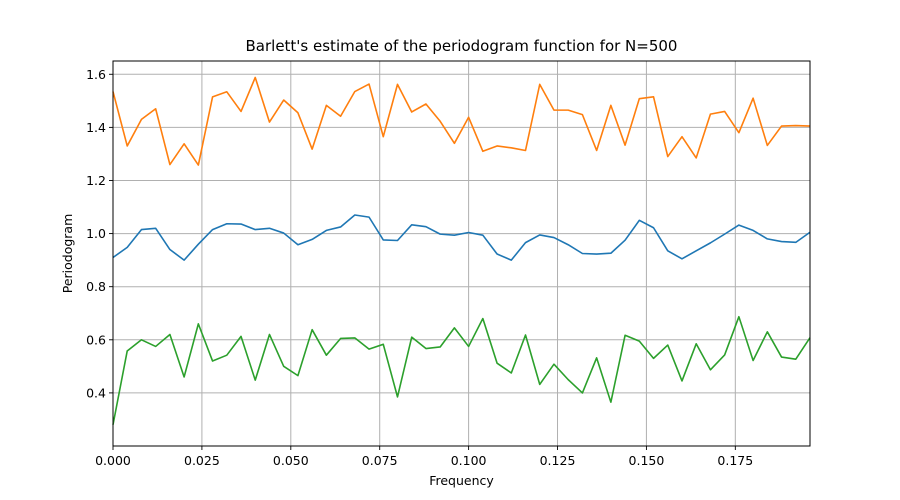 This screenshot has width=900, height=500. I want to click on y-tick-label: 1.4, so click(96, 127).